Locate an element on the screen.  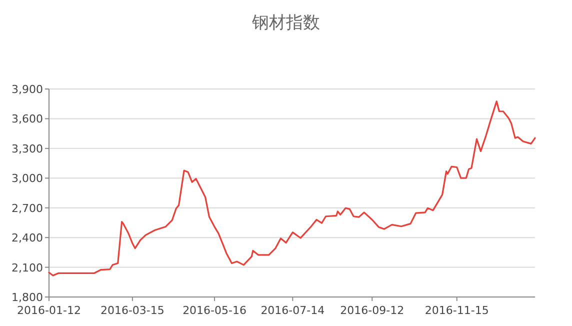
x-tick-label: 2016-03-15 is located at coordinates (132, 310).